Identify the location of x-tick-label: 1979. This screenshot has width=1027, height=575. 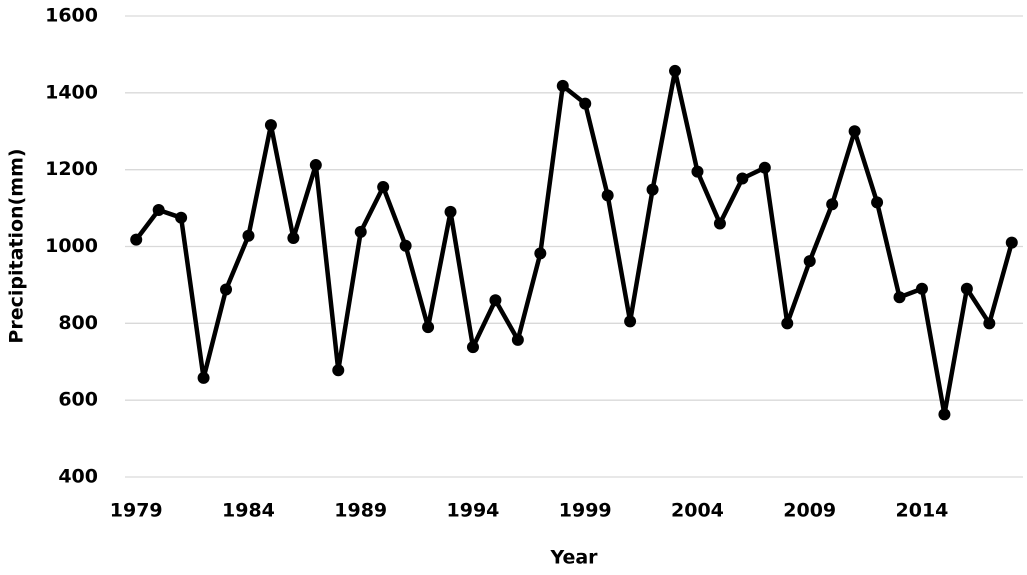
(136, 511).